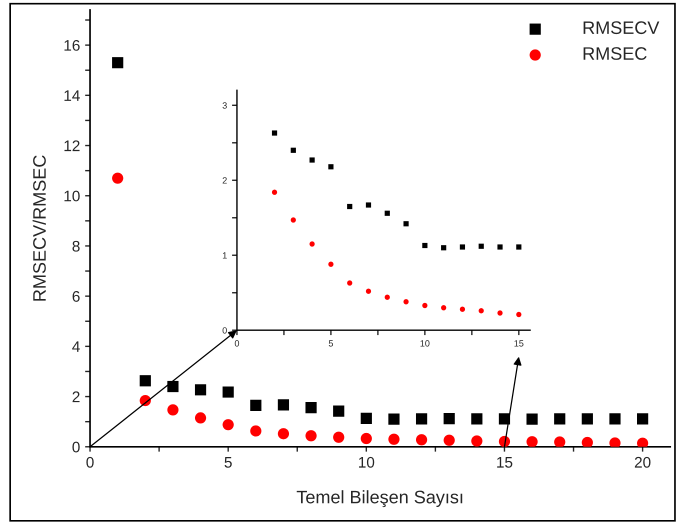  Describe the element at coordinates (76, 346) in the screenshot. I see `y-tick-label: 4` at that location.